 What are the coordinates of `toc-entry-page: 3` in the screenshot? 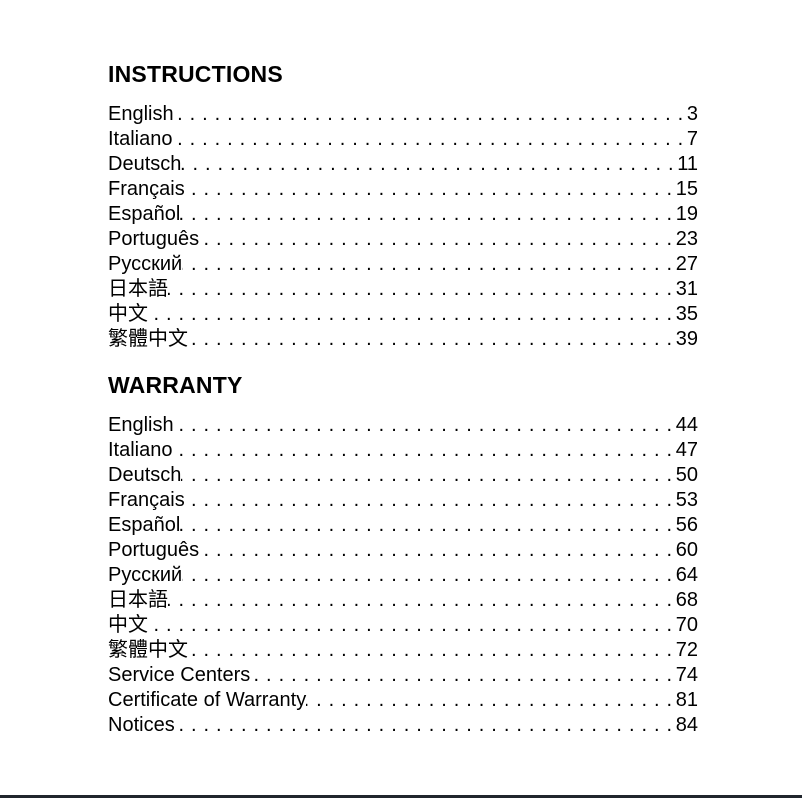 It's located at (692, 114).